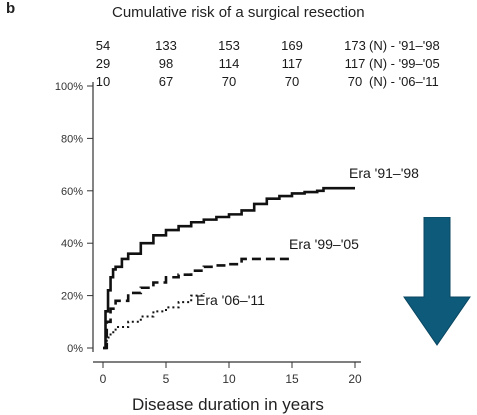 This screenshot has height=415, width=477. I want to click on at-risk-value: 54, so click(103, 45).